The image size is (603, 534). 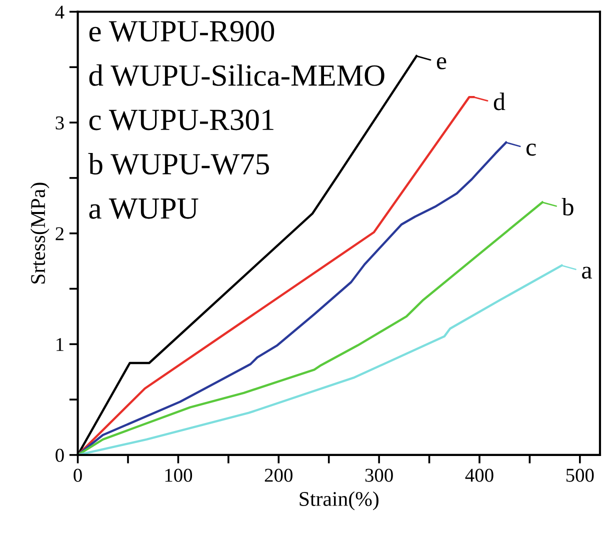 I want to click on x-tick-label: 500, so click(x=580, y=475).